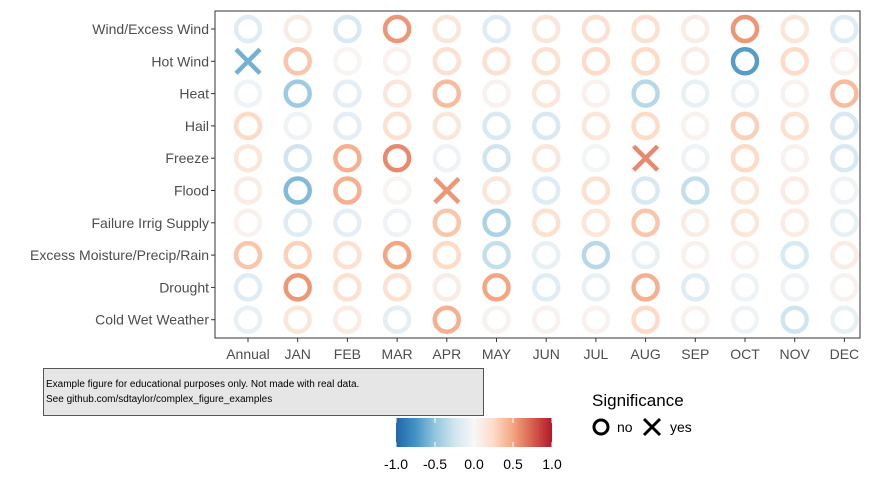  What do you see at coordinates (645, 29) in the screenshot?
I see `mark-circle-wind-excess-wind-aug` at bounding box center [645, 29].